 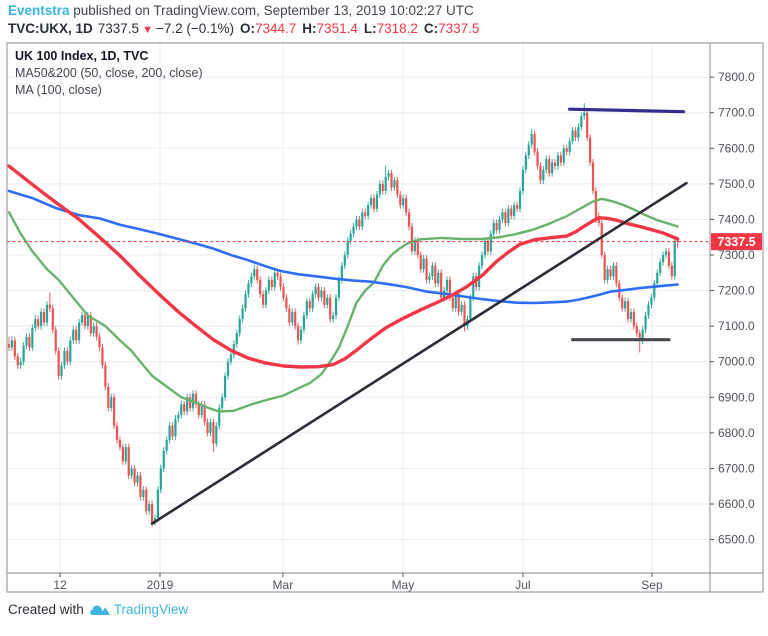 What do you see at coordinates (736, 77) in the screenshot?
I see `svg-text: 7800.0` at bounding box center [736, 77].